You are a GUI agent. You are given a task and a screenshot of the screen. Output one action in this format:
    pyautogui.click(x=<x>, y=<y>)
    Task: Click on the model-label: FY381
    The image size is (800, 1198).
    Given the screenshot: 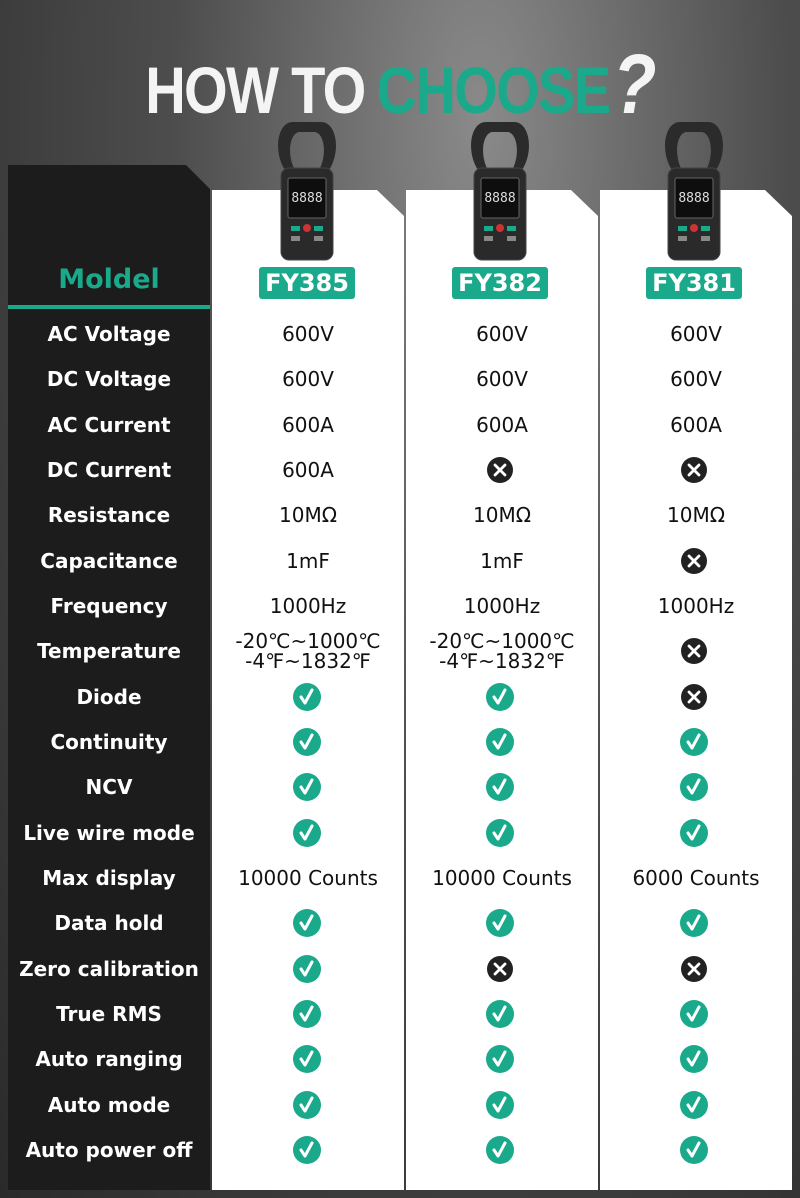 What is the action you would take?
    pyautogui.click(x=694, y=283)
    